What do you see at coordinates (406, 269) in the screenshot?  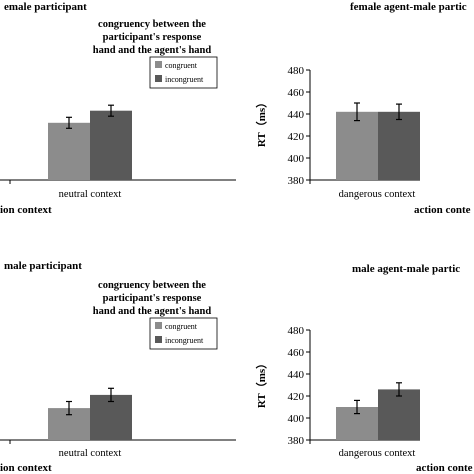 I see `panel-title: male agent-male partic` at bounding box center [406, 269].